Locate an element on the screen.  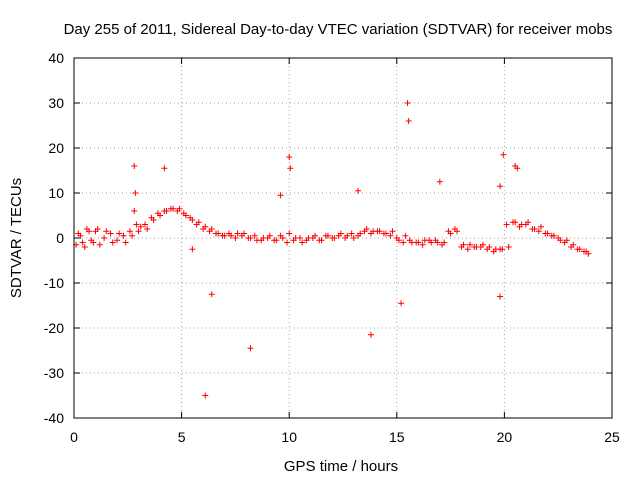
x-tick-label: 20 is located at coordinates (505, 437).